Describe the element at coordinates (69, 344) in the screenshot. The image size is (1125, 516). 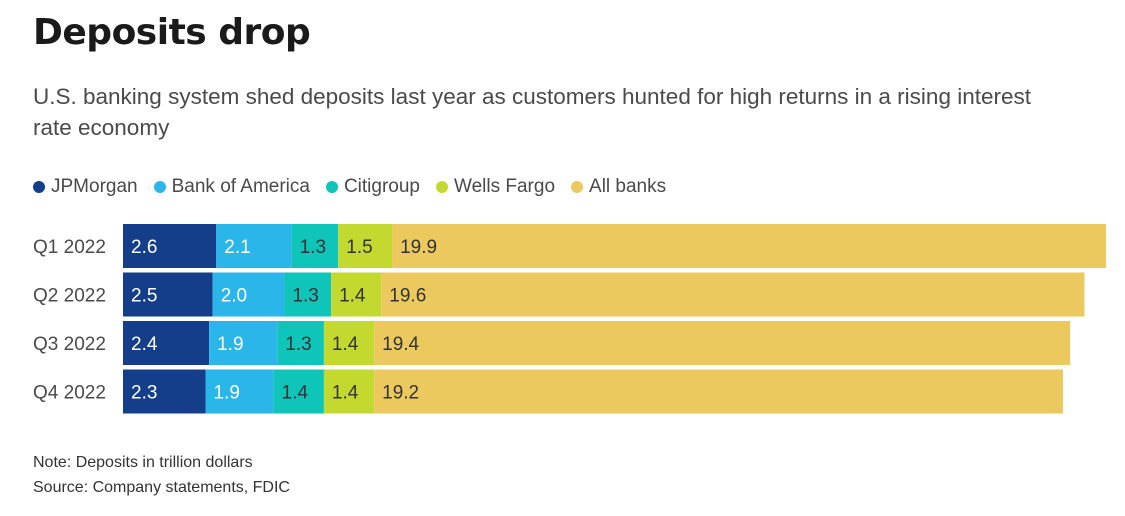
I see `category-label: Q3 2022` at that location.